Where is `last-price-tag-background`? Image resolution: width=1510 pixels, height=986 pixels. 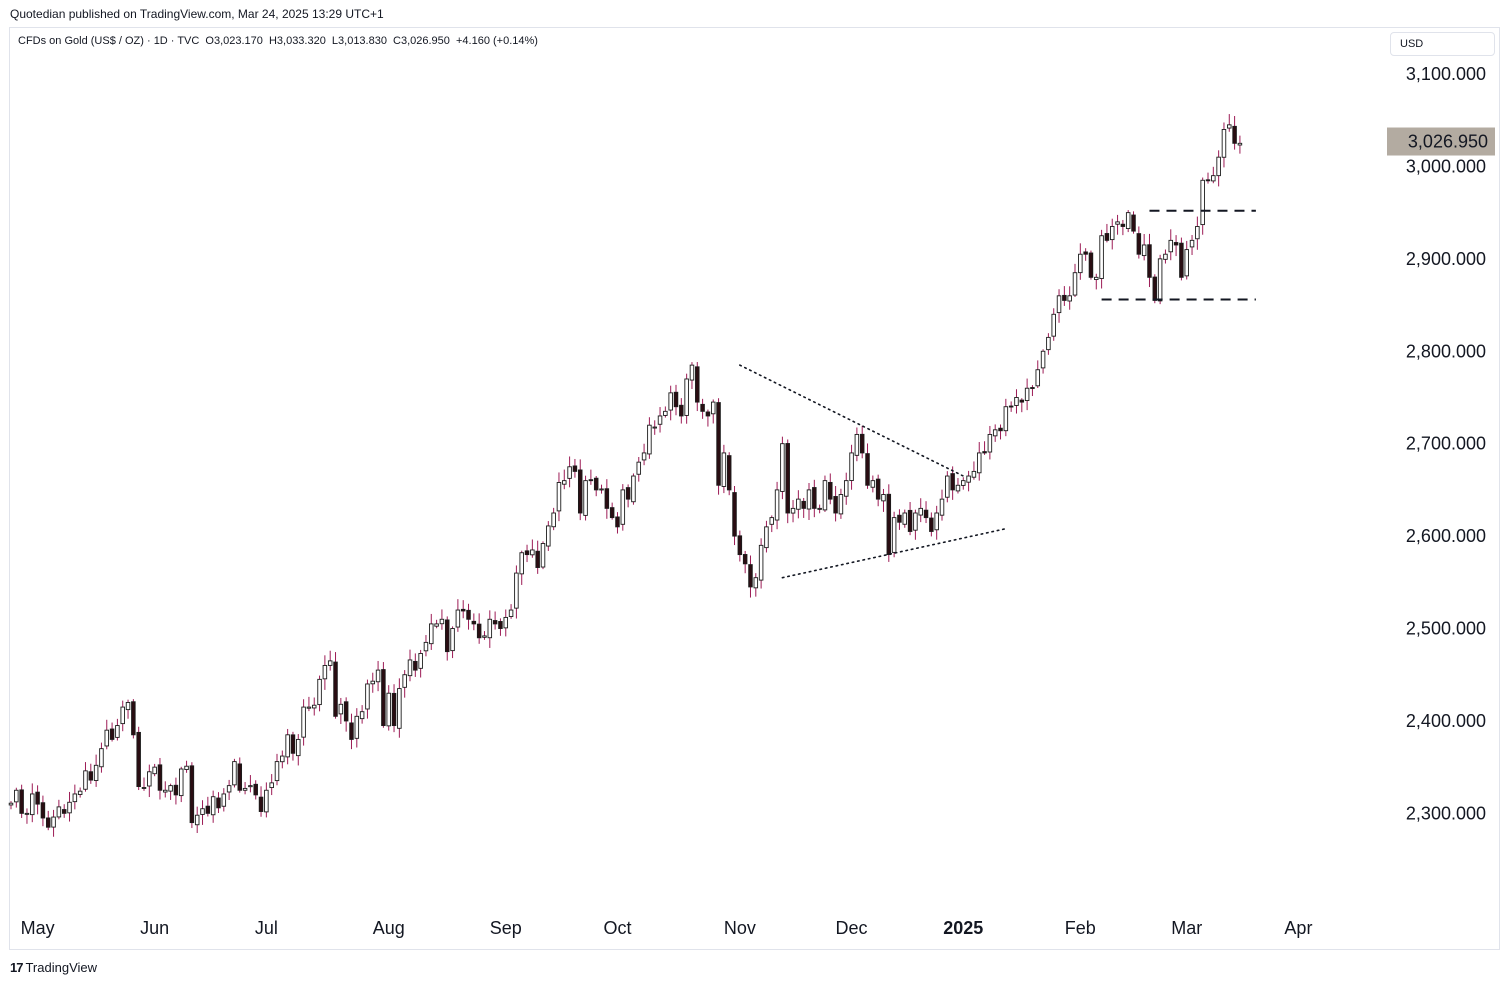
last-price-tag-background is located at coordinates (1441, 141).